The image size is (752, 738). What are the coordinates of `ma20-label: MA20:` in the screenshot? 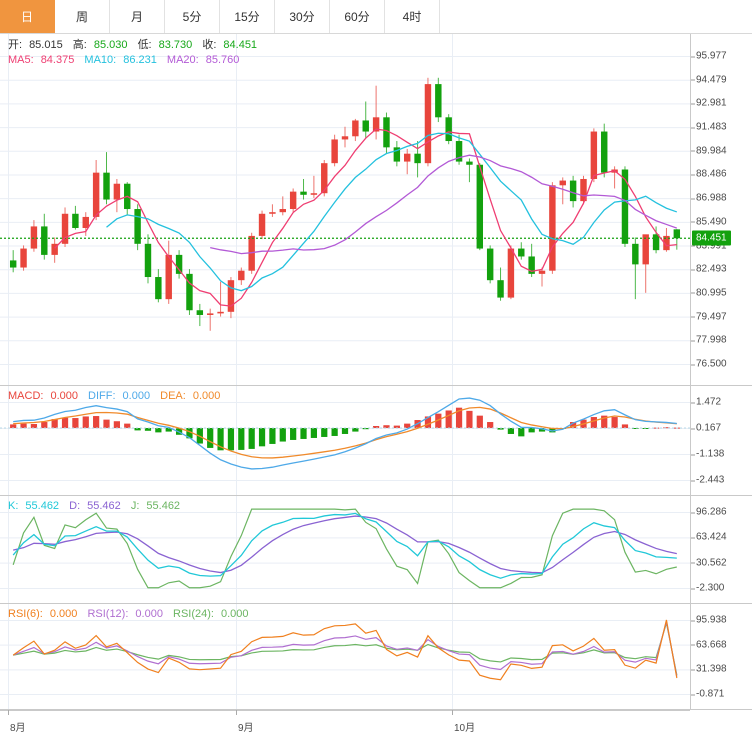 It's located at (182, 60).